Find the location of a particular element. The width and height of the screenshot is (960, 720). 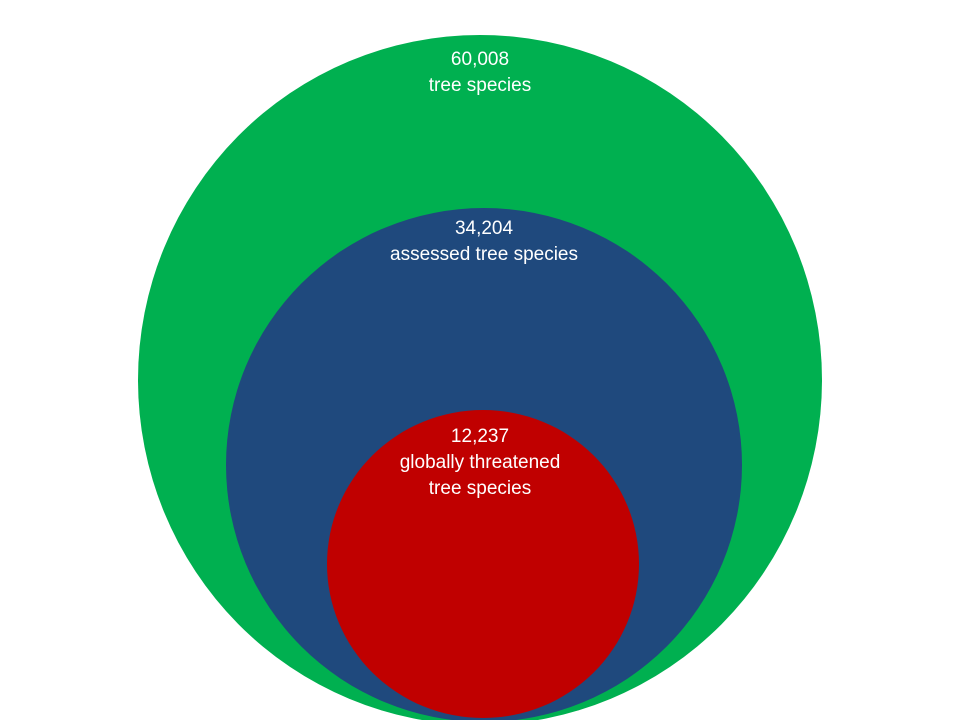

label-all-tree-species: 60,008 tree species is located at coordinates (480, 73).